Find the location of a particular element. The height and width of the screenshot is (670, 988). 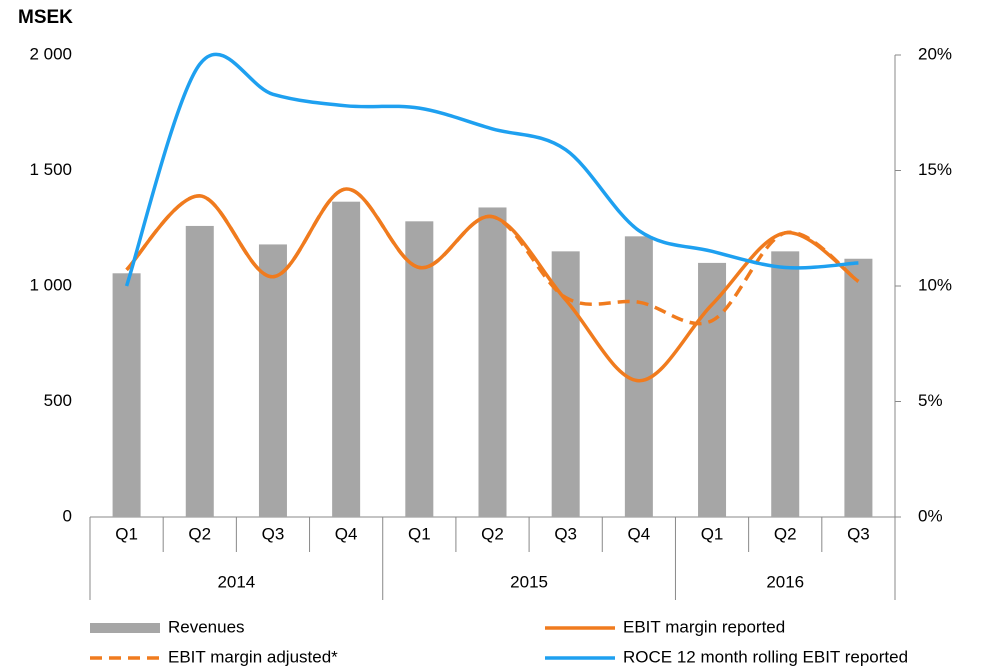

y2-tick-label: 5% is located at coordinates (930, 400).